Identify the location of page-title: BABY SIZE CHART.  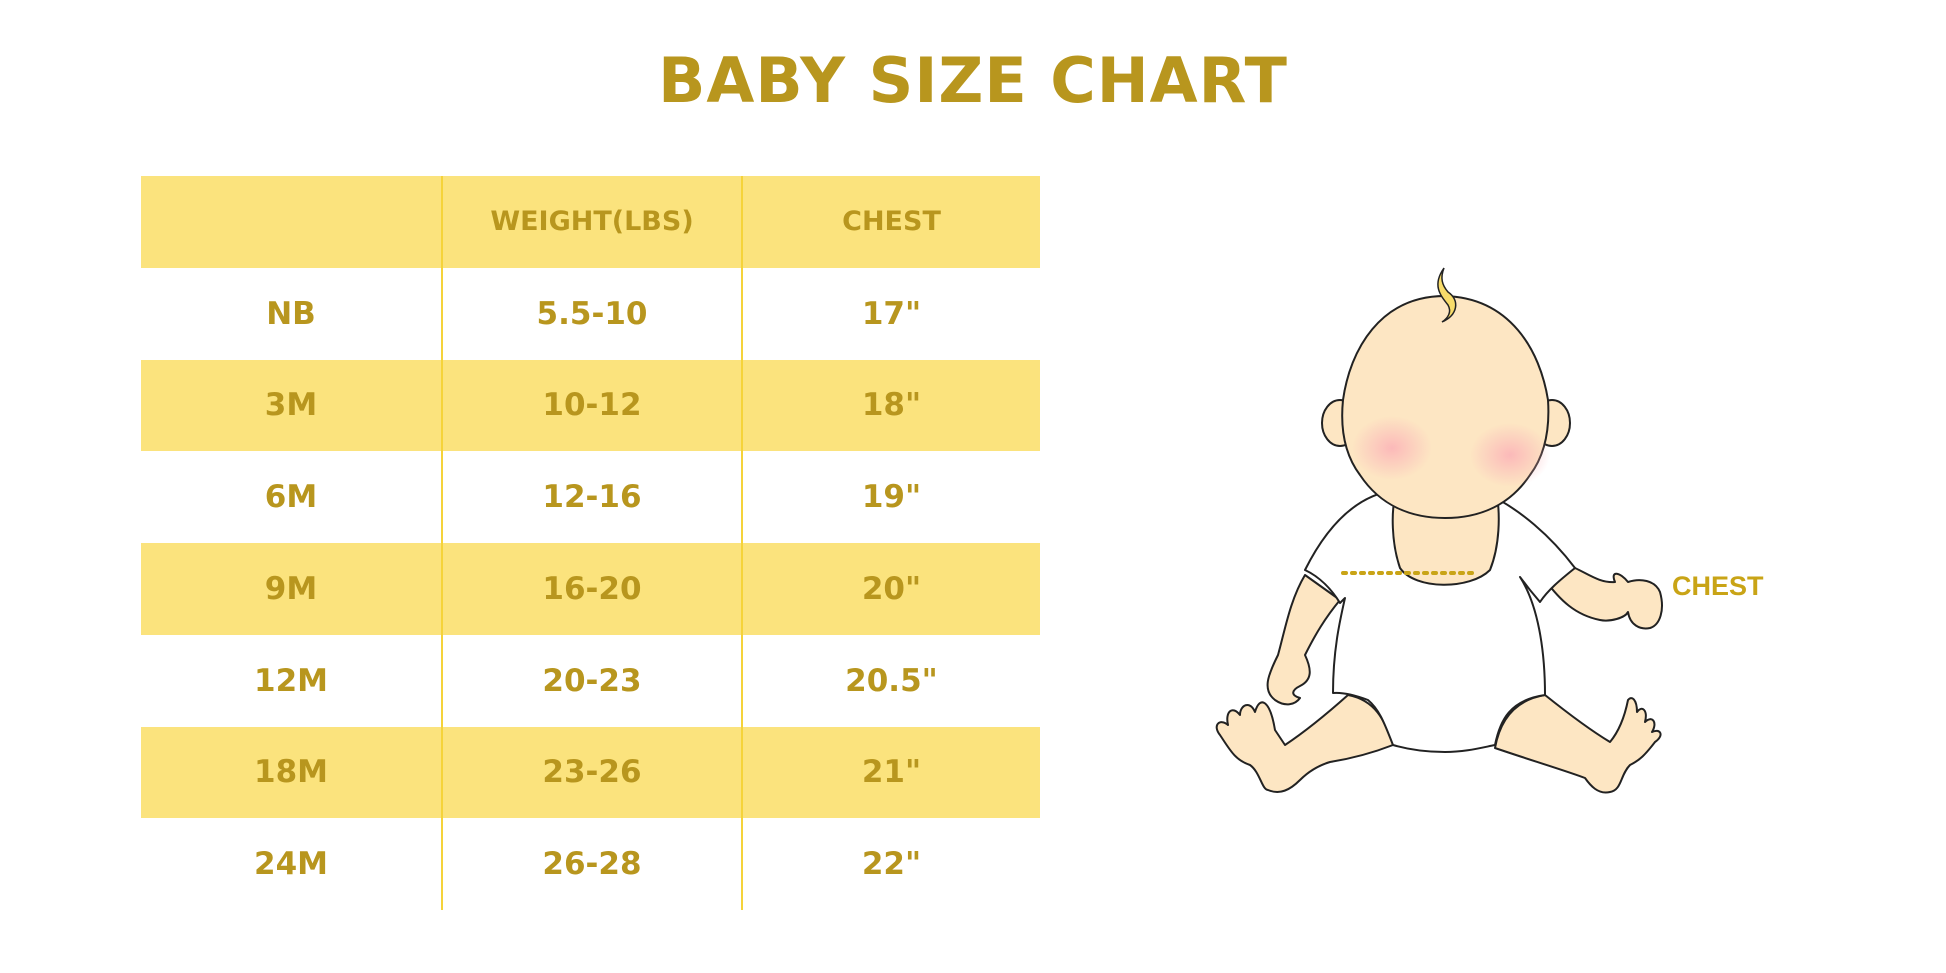
(973, 80).